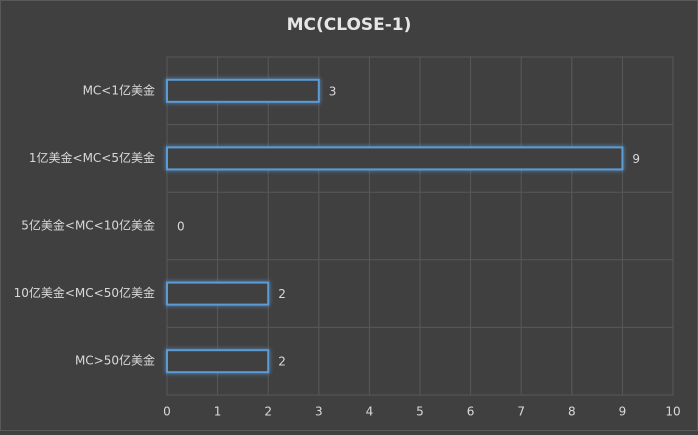  What do you see at coordinates (115, 360) in the screenshot?
I see `y-tick-label: MC>50亿美金` at bounding box center [115, 360].